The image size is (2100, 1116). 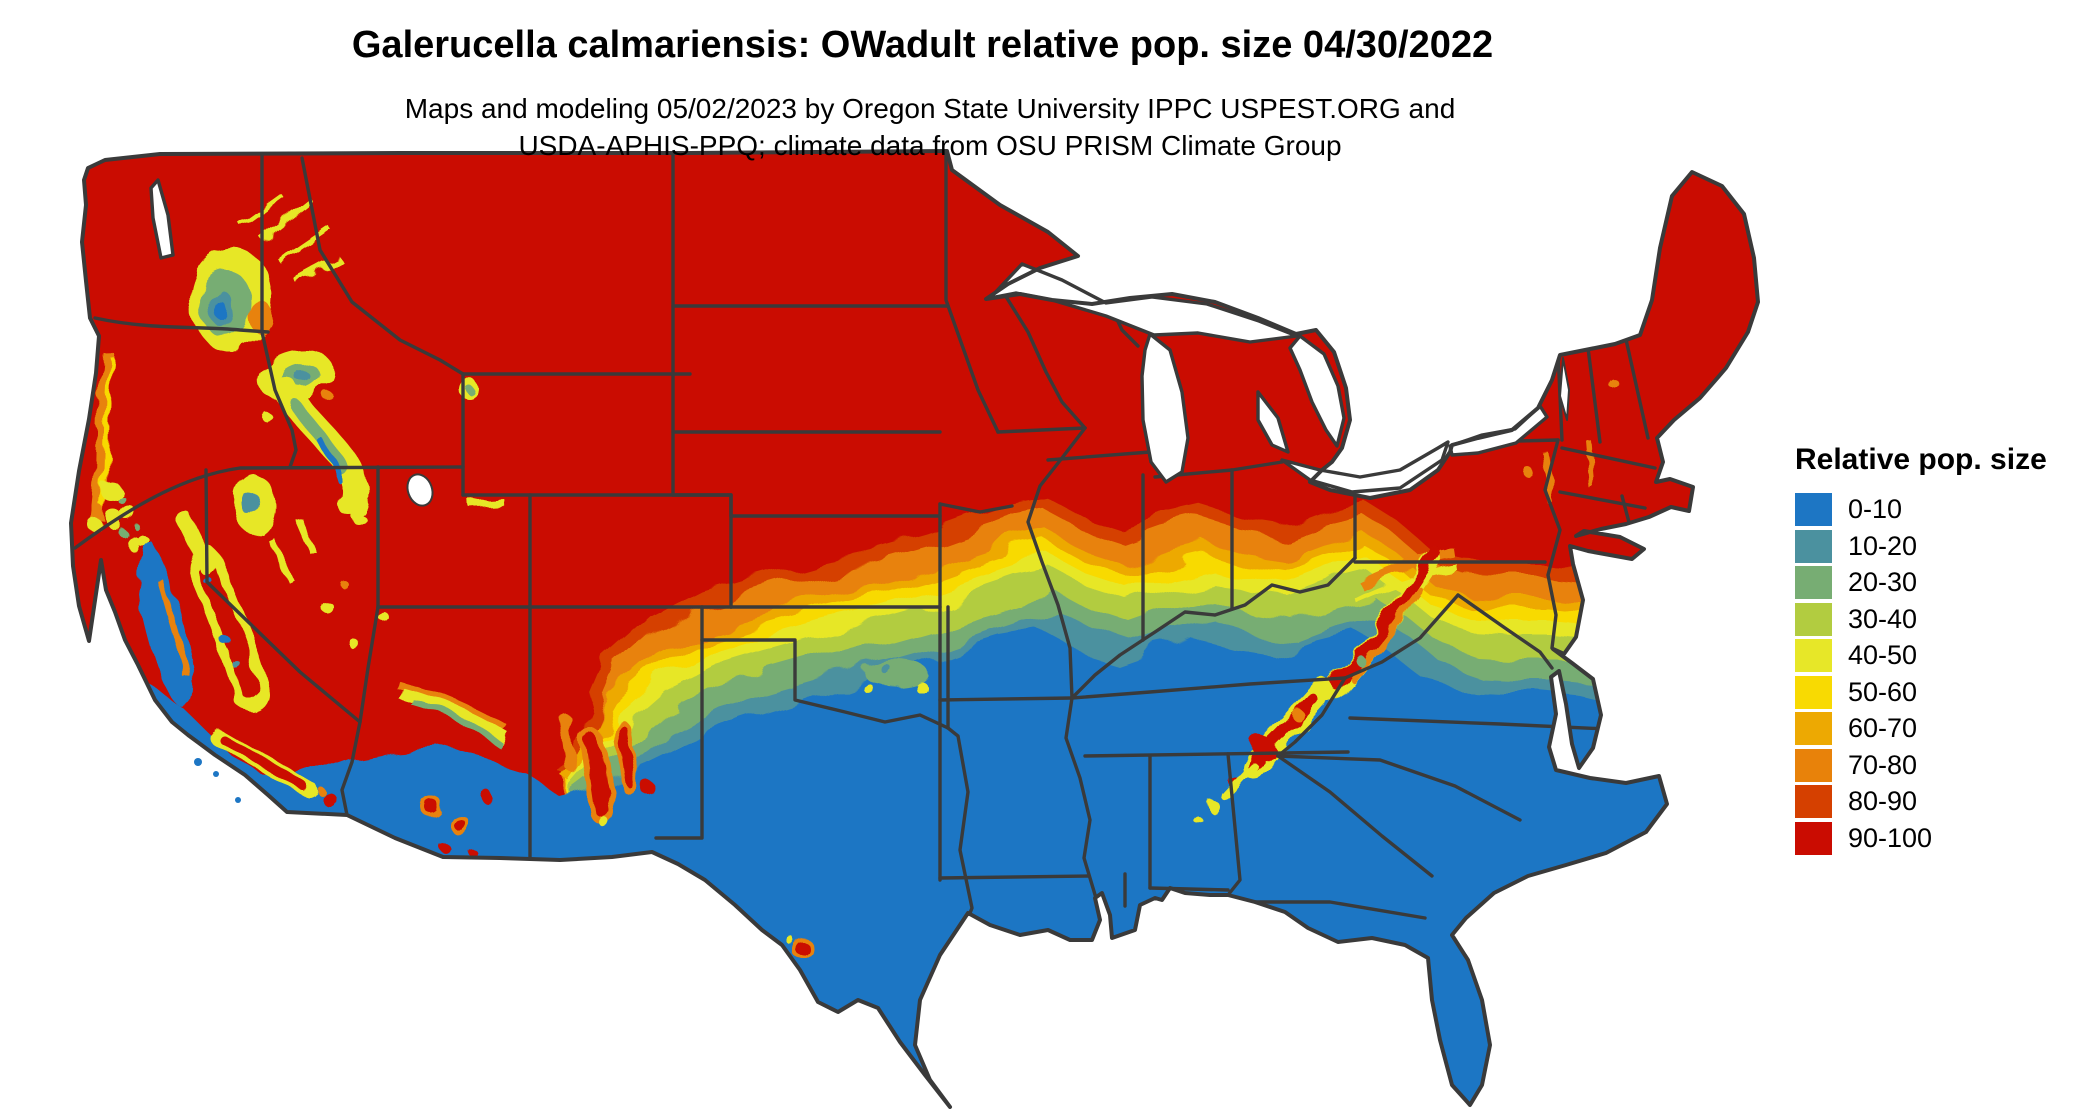 I want to click on legend-label: 60-70, so click(x=1883, y=728).